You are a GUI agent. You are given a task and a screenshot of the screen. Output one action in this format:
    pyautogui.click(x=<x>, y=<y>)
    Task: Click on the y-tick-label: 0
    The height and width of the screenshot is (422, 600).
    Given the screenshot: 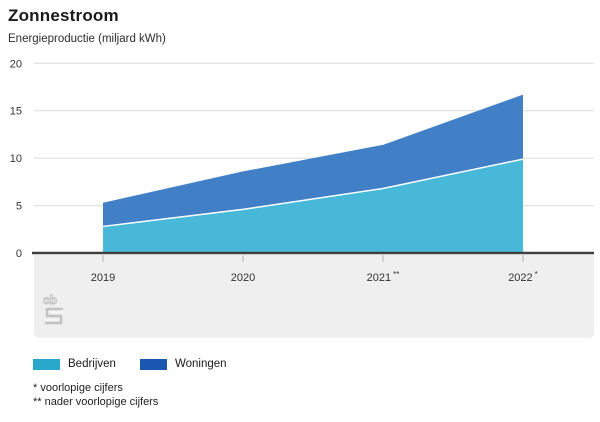 What is the action you would take?
    pyautogui.click(x=19, y=254)
    